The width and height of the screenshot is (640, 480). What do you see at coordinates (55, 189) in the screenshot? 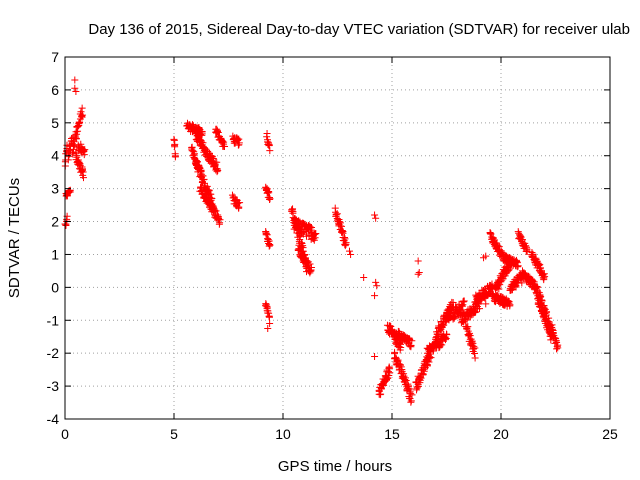
I see `y-tick-label: 3` at bounding box center [55, 189].